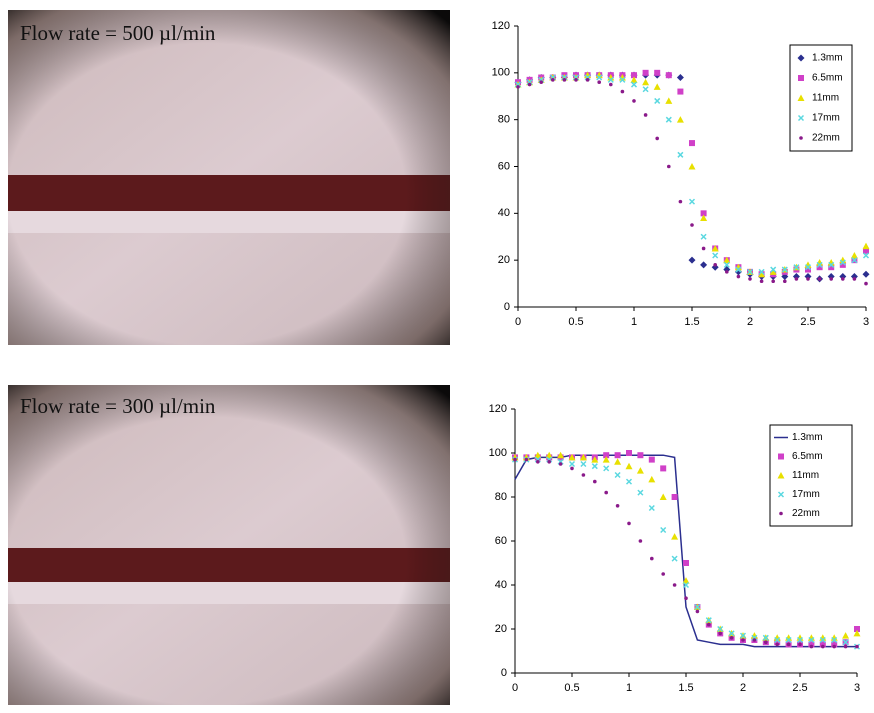  What do you see at coordinates (807, 456) in the screenshot?
I see `legend-label: 6.5mm` at bounding box center [807, 456].